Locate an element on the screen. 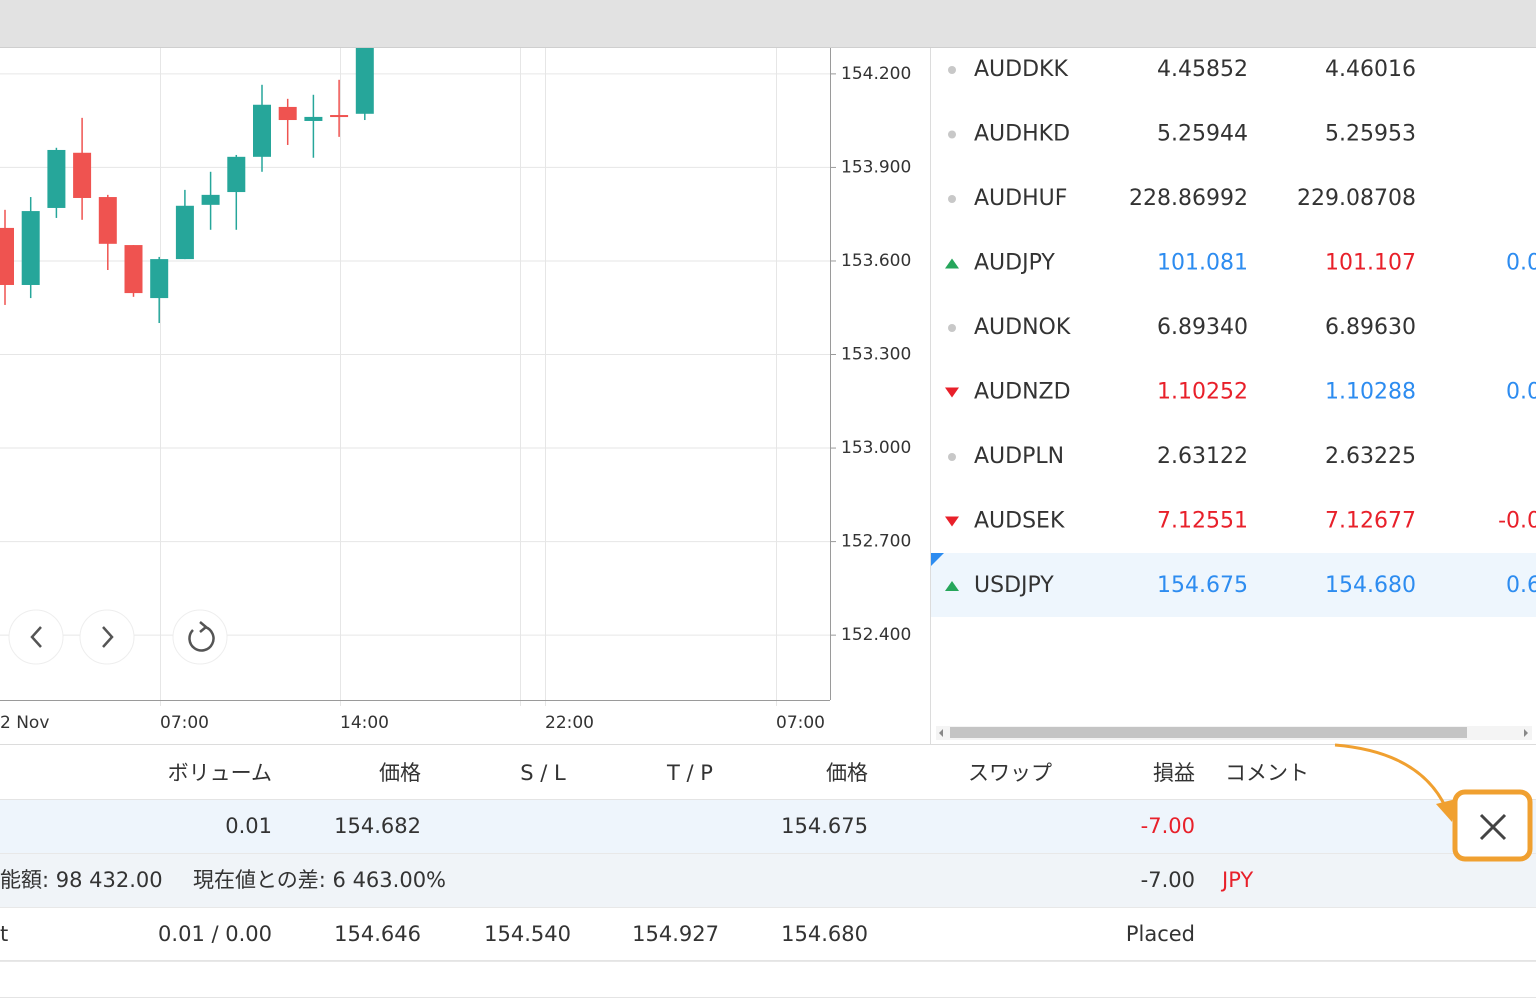 This screenshot has width=1536, height=1000. symbol: AUDHUF is located at coordinates (1020, 198).